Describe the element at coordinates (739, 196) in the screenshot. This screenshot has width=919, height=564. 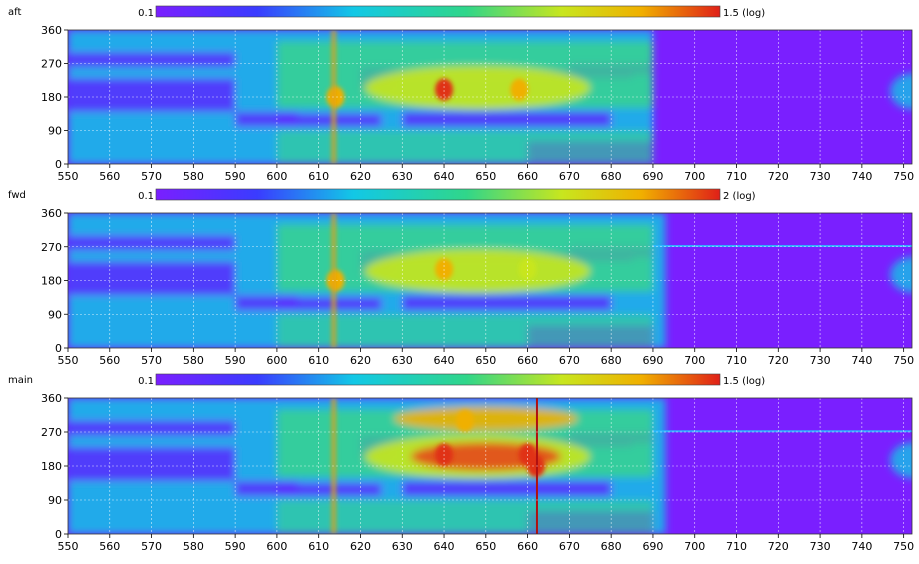
I see `colorbar-max-label: 2 (log)` at that location.